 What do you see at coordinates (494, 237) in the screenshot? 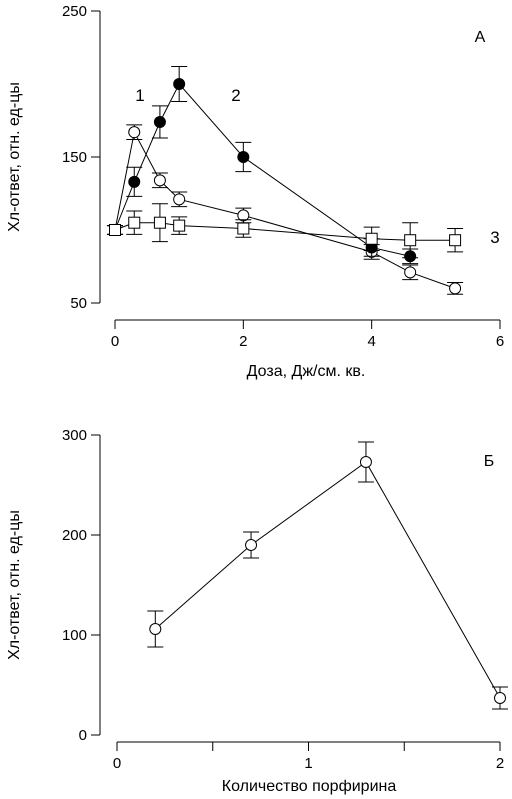
I see `series-label-3: 3` at bounding box center [494, 237].